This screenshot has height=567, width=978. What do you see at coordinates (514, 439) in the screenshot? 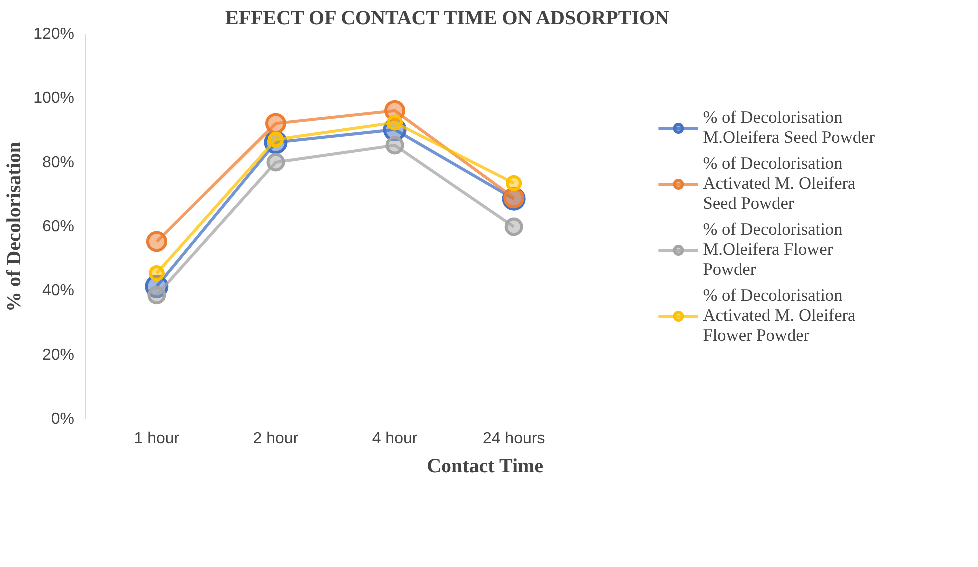
I see `x-tick-label: 24 hours` at bounding box center [514, 439].